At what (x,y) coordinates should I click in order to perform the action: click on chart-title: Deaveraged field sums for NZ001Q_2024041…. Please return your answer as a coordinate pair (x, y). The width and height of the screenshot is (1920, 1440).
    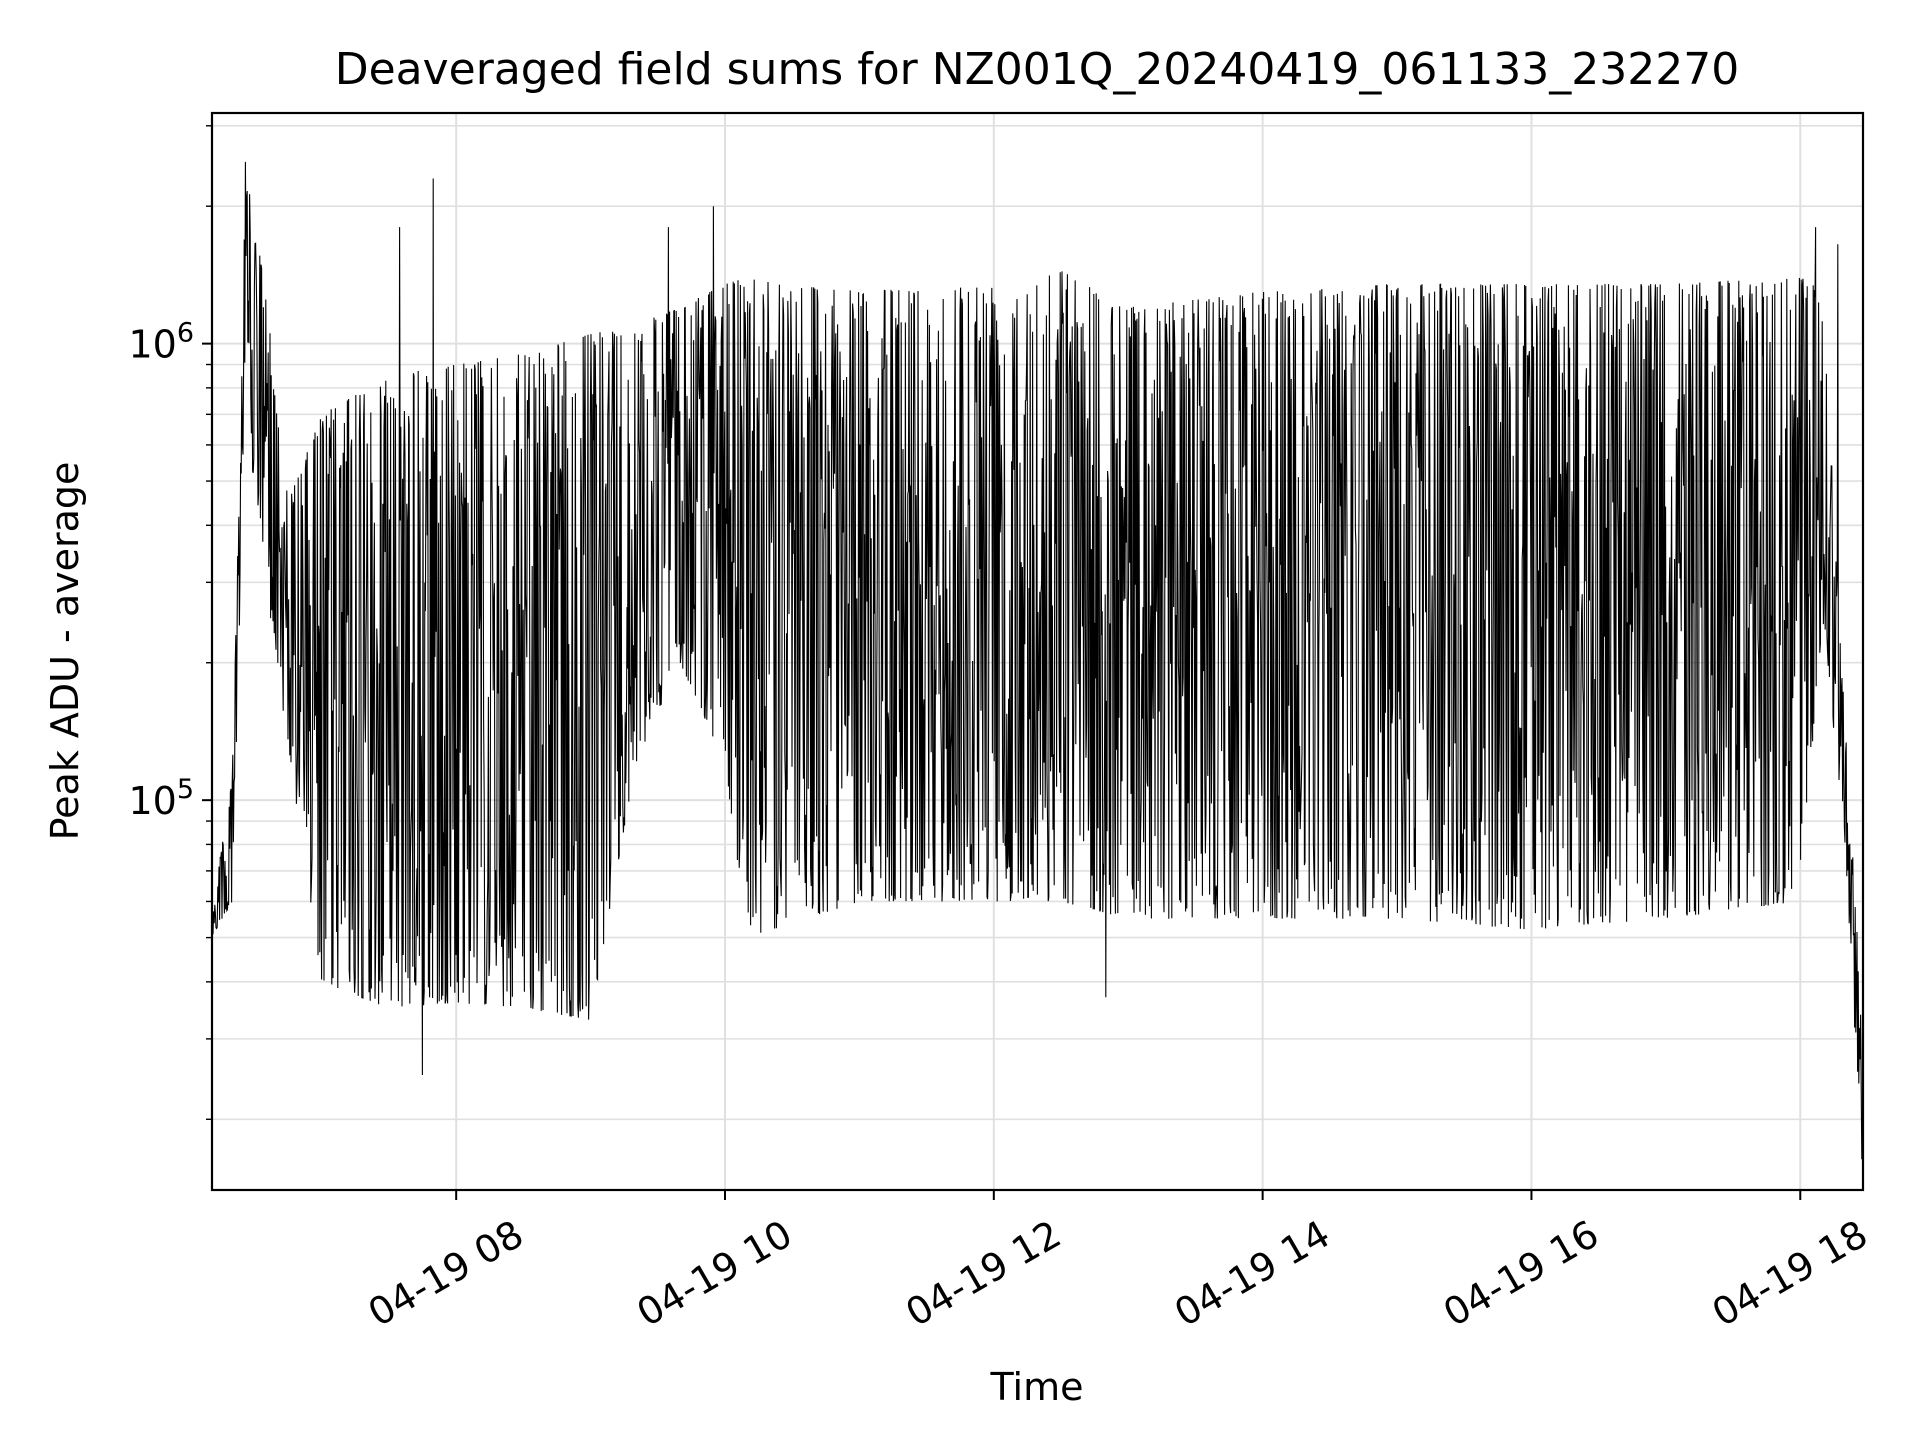
    Looking at the image, I should click on (1037, 69).